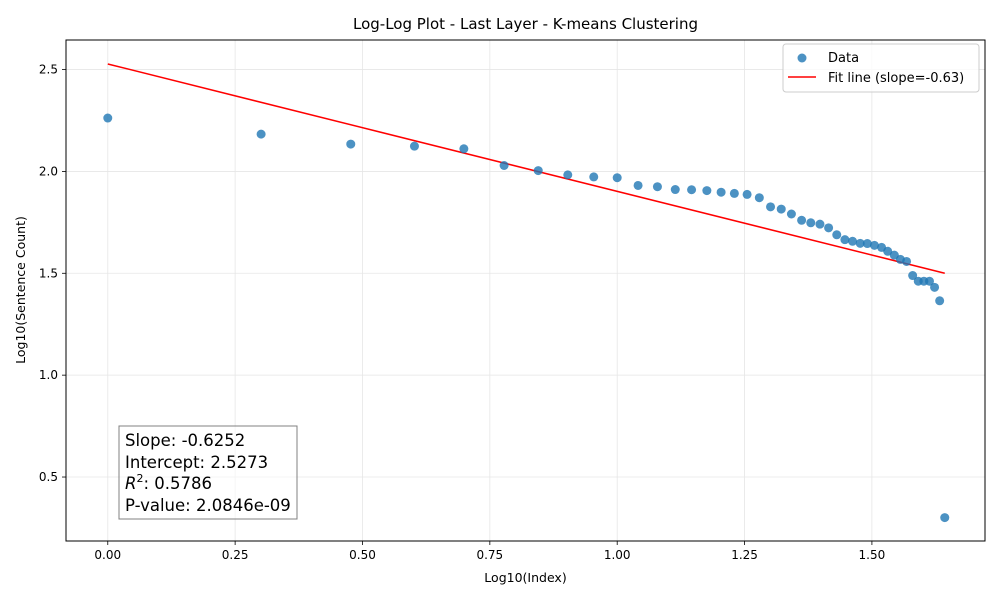 Image resolution: width=1000 pixels, height=600 pixels. What do you see at coordinates (185, 440) in the screenshot?
I see `stats-slope: Slope: -0.6252` at bounding box center [185, 440].